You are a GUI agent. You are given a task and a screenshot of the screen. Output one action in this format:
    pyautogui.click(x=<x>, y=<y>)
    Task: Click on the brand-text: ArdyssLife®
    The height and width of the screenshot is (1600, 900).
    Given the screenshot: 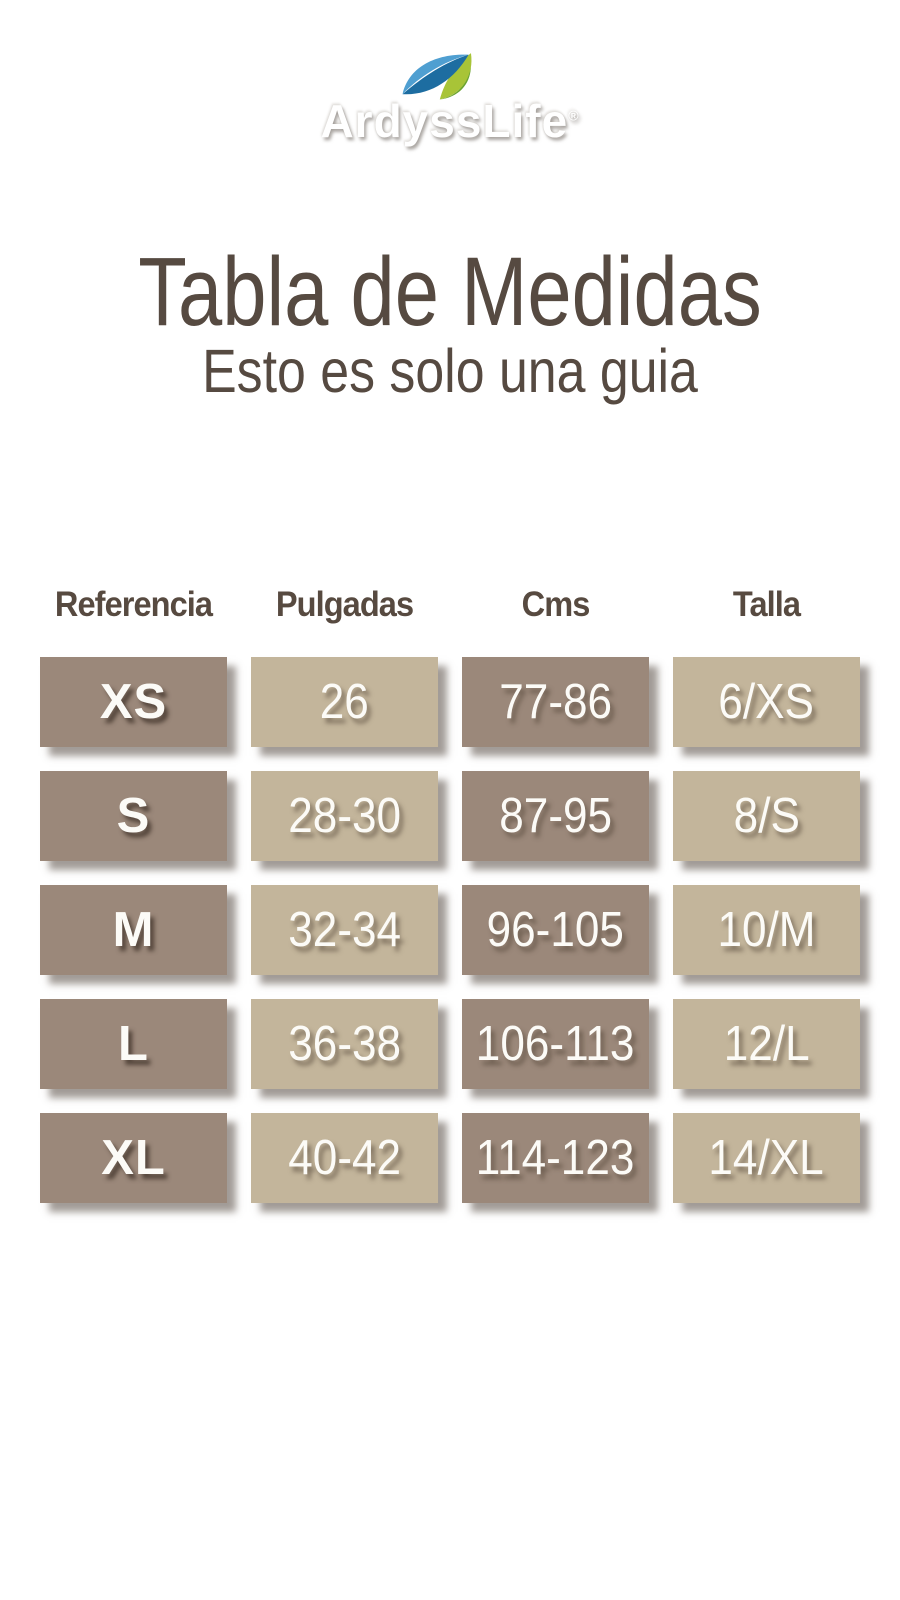 What is the action you would take?
    pyautogui.click(x=450, y=121)
    